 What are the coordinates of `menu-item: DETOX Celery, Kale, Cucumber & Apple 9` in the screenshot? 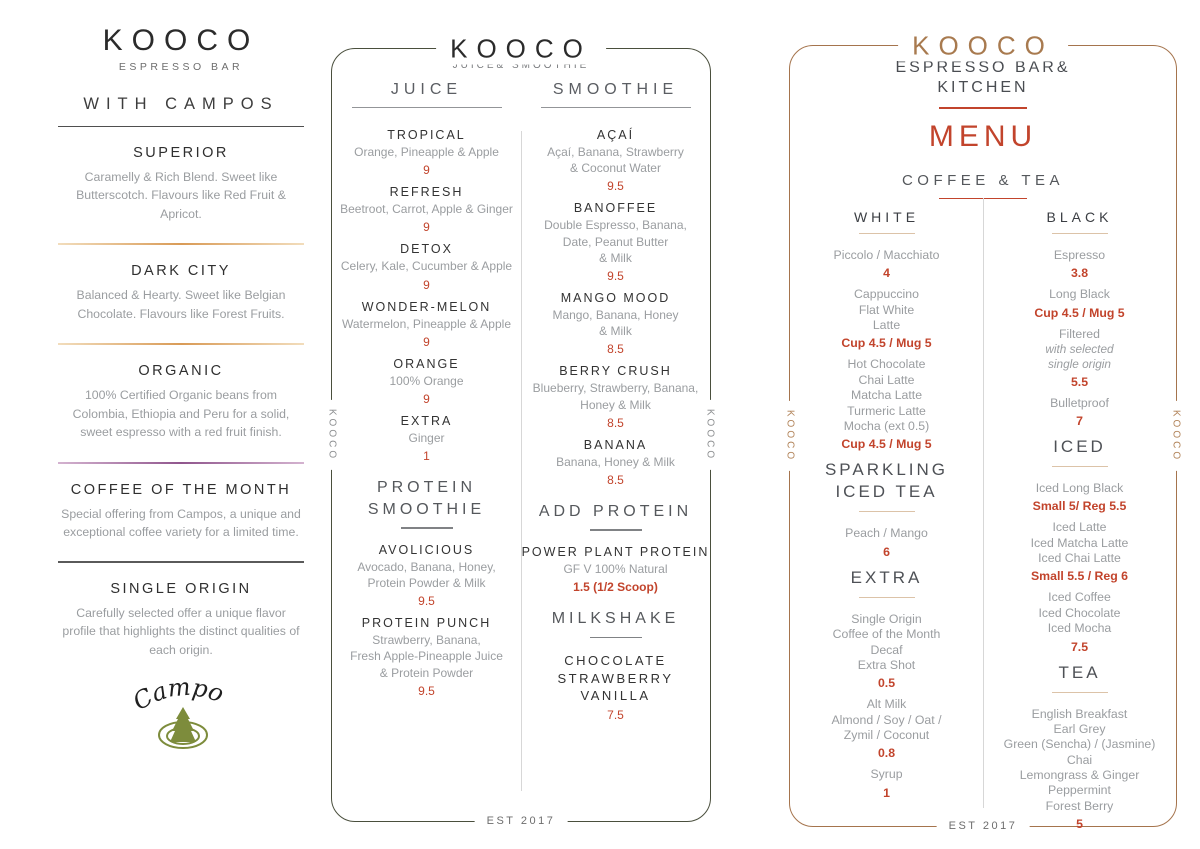 It's located at (426, 266).